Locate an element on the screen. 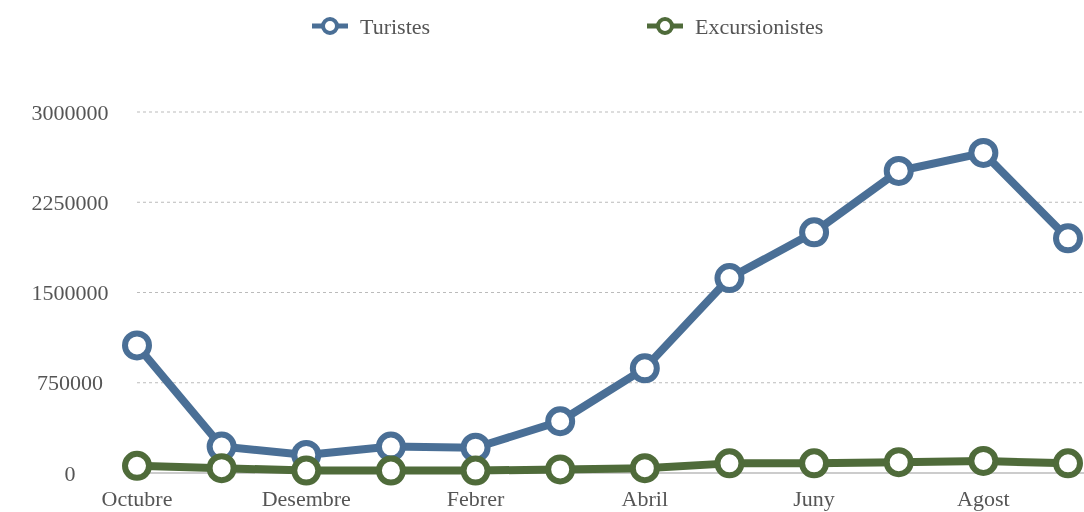 The height and width of the screenshot is (512, 1084). legend-label: Excursionistes is located at coordinates (759, 26).